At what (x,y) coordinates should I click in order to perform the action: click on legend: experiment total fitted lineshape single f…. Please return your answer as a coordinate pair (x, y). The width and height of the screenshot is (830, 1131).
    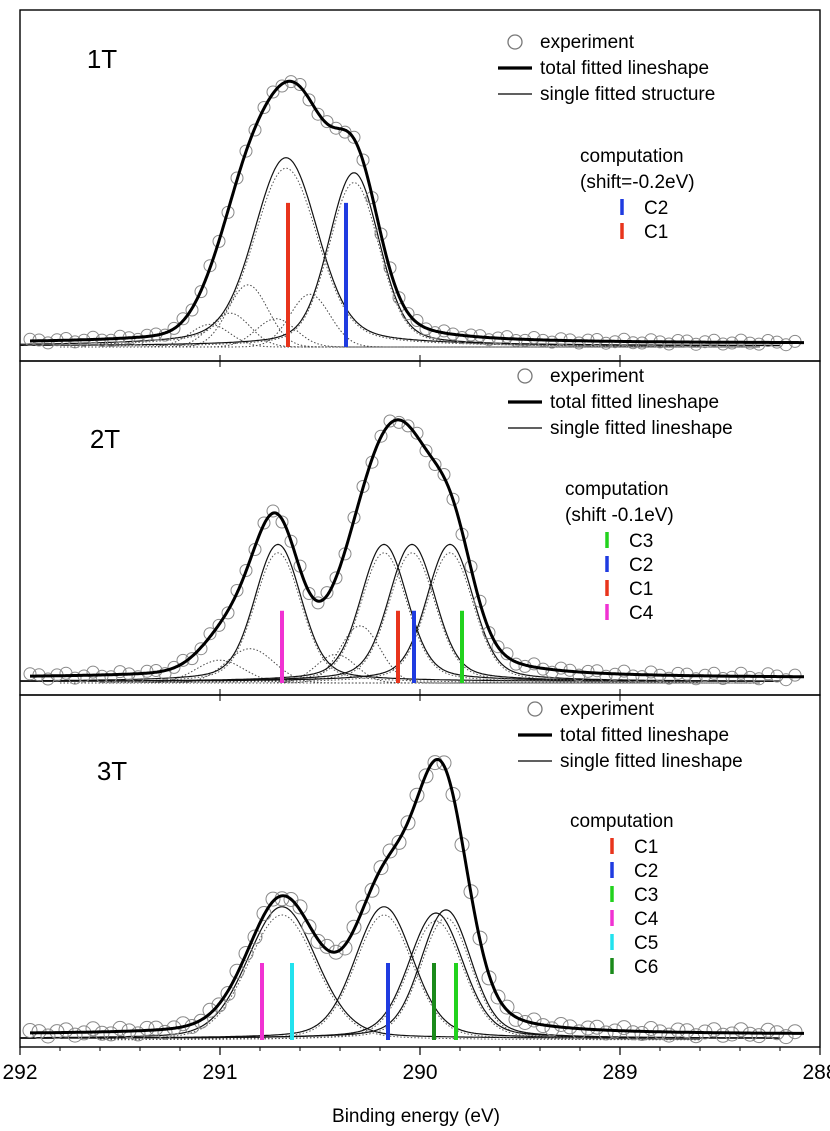
    Looking at the image, I should click on (630, 735).